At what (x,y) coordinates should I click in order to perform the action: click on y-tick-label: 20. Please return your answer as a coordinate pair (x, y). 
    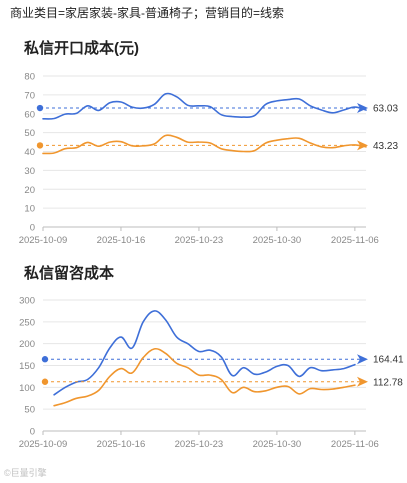
    Looking at the image, I should click on (29, 190).